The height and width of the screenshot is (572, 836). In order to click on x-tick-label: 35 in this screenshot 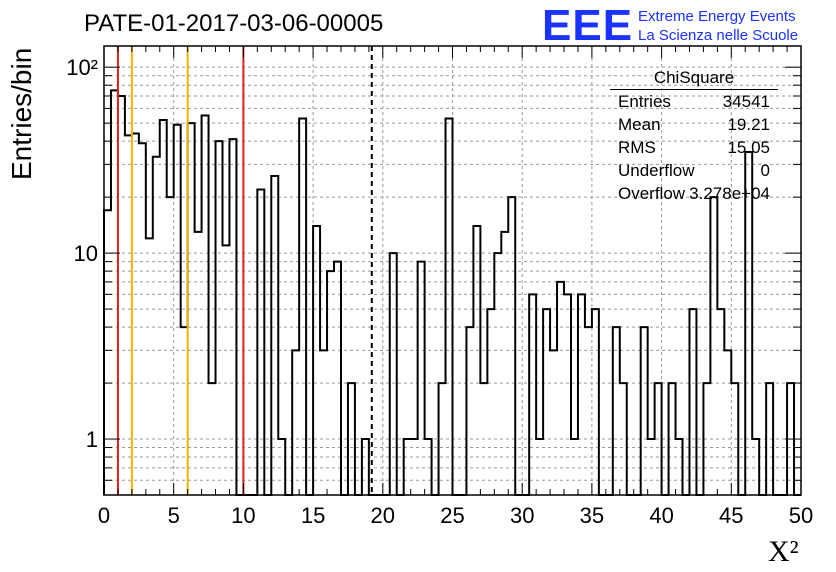, I will do `click(592, 515)`.